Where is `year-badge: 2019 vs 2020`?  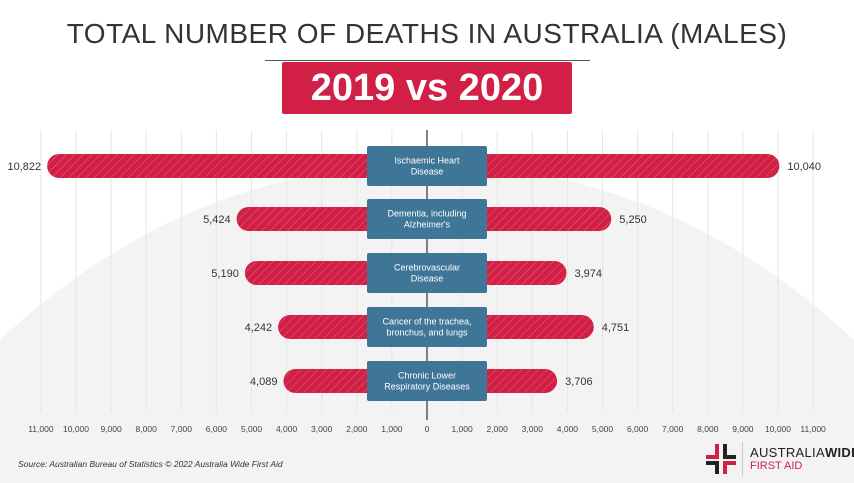 year-badge: 2019 vs 2020 is located at coordinates (427, 88).